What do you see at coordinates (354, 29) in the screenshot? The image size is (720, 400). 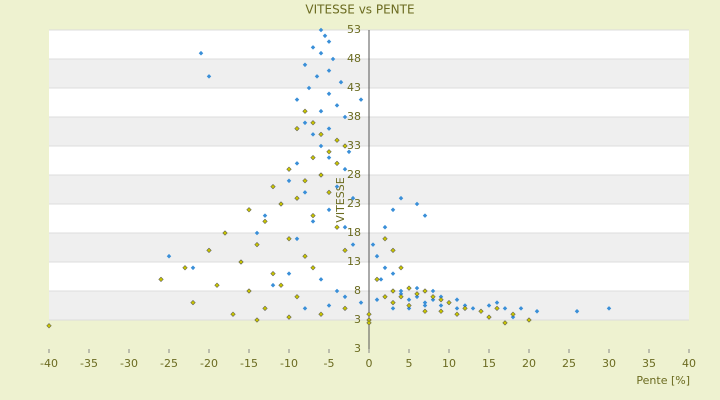 I see `y-tick-label: 53` at bounding box center [354, 29].